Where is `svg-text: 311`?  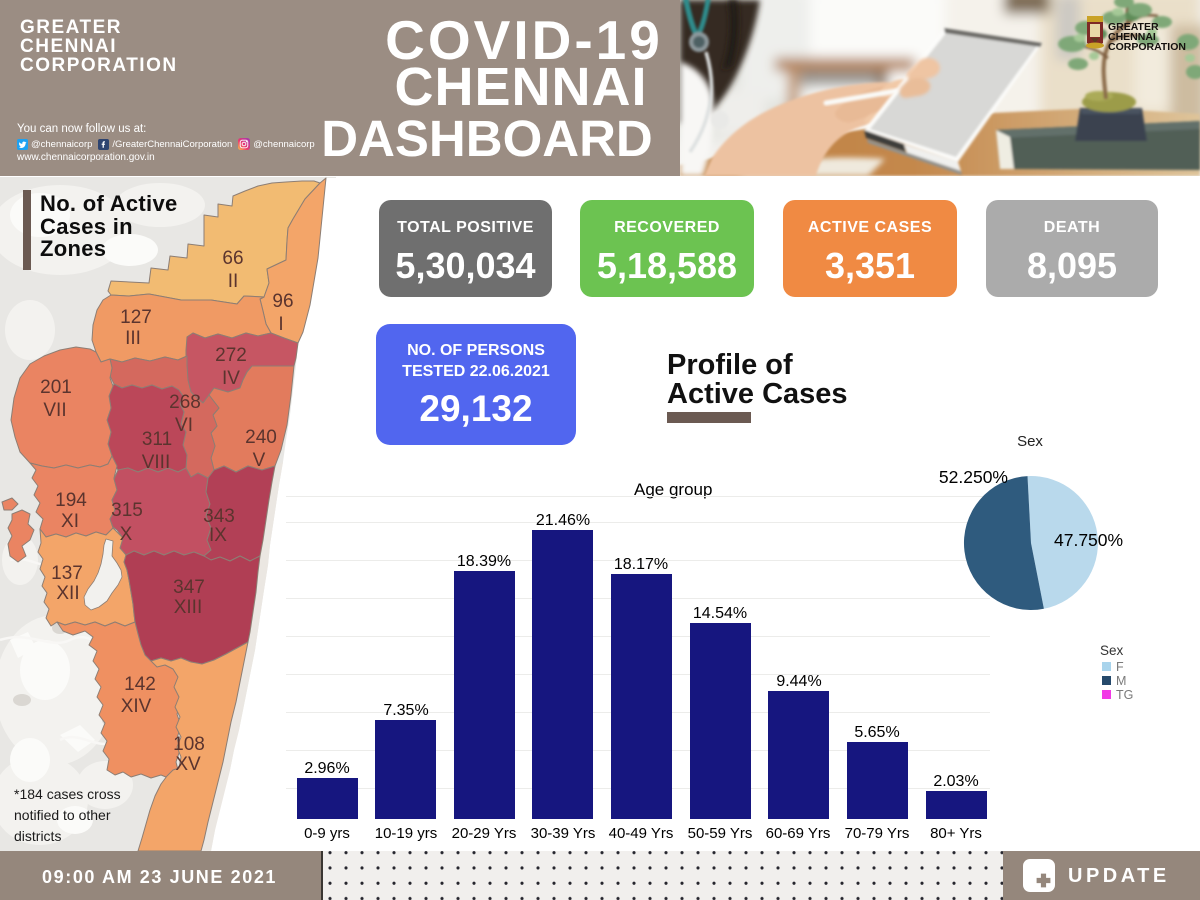
svg-text: 311 is located at coordinates (157, 439).